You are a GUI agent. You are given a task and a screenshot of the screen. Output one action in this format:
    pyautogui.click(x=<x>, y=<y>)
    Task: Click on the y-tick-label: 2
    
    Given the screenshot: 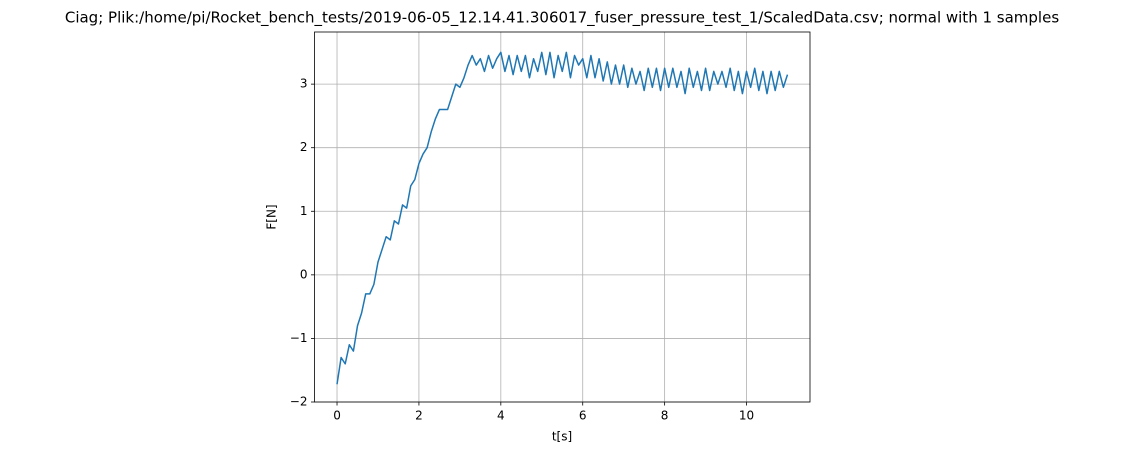 What is the action you would take?
    pyautogui.click(x=304, y=147)
    